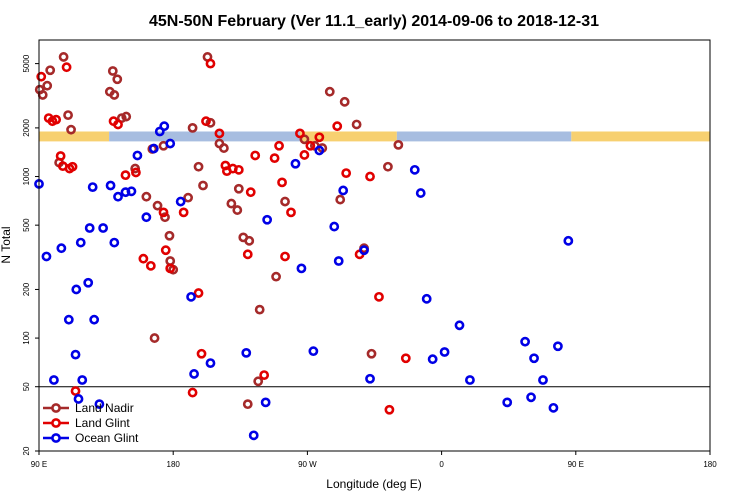 Image resolution: width=750 pixels, height=500 pixels. I want to click on data-band, so click(374, 136).